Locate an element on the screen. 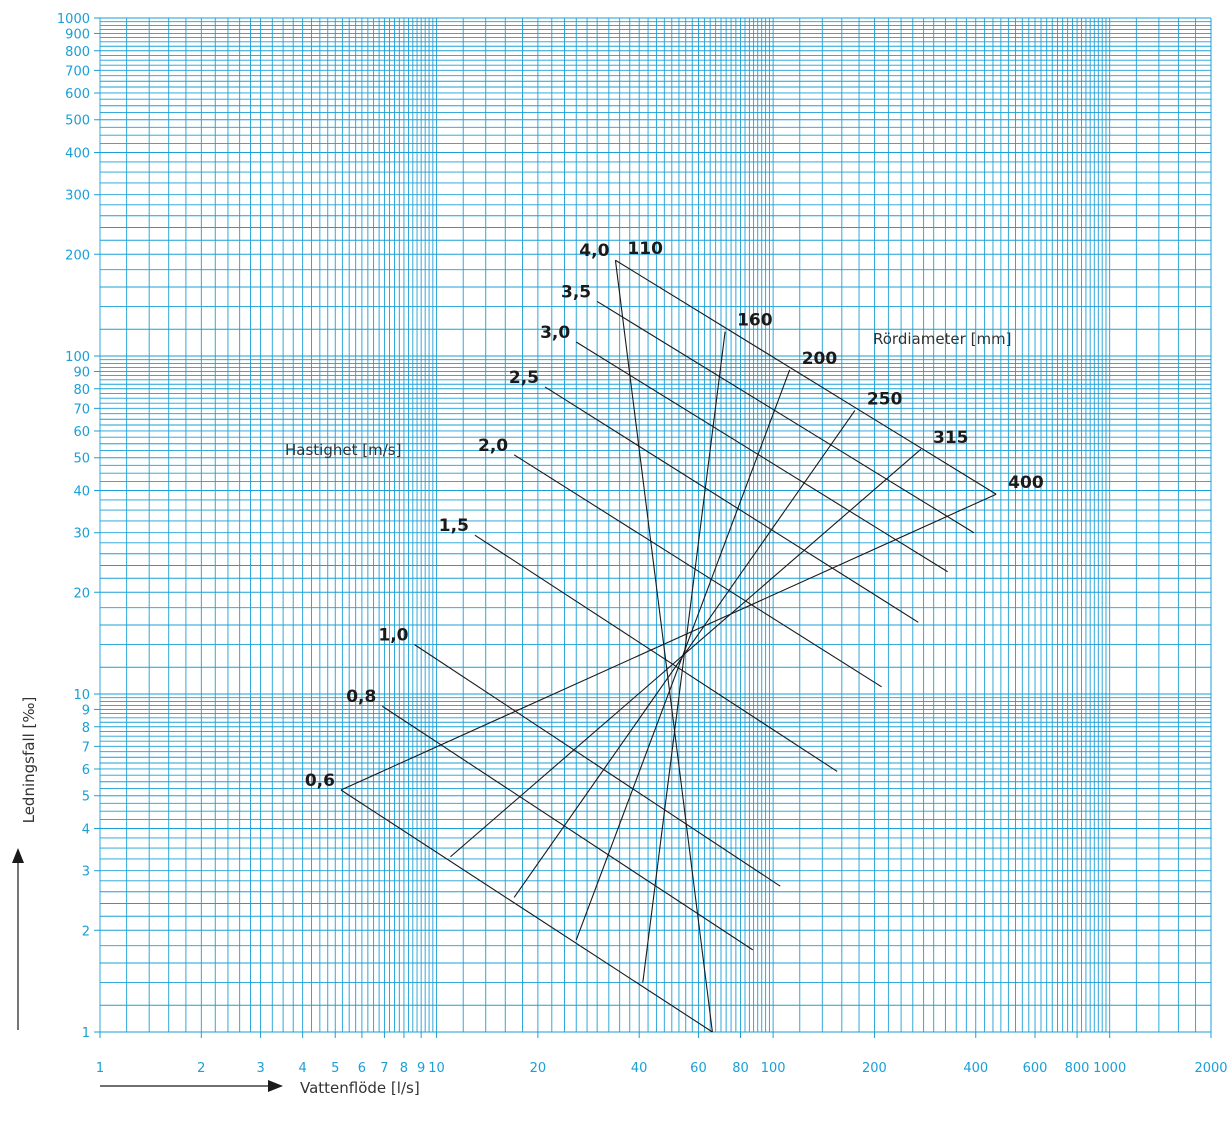  velocity-label: 1,5 is located at coordinates (454, 526).